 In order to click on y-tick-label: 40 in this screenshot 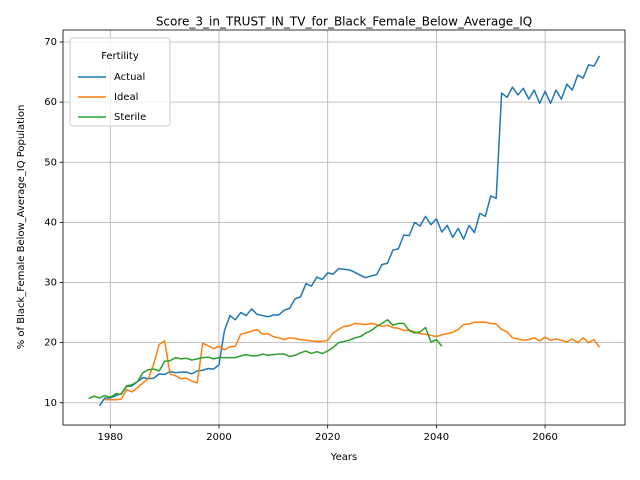, I will do `click(50, 222)`.